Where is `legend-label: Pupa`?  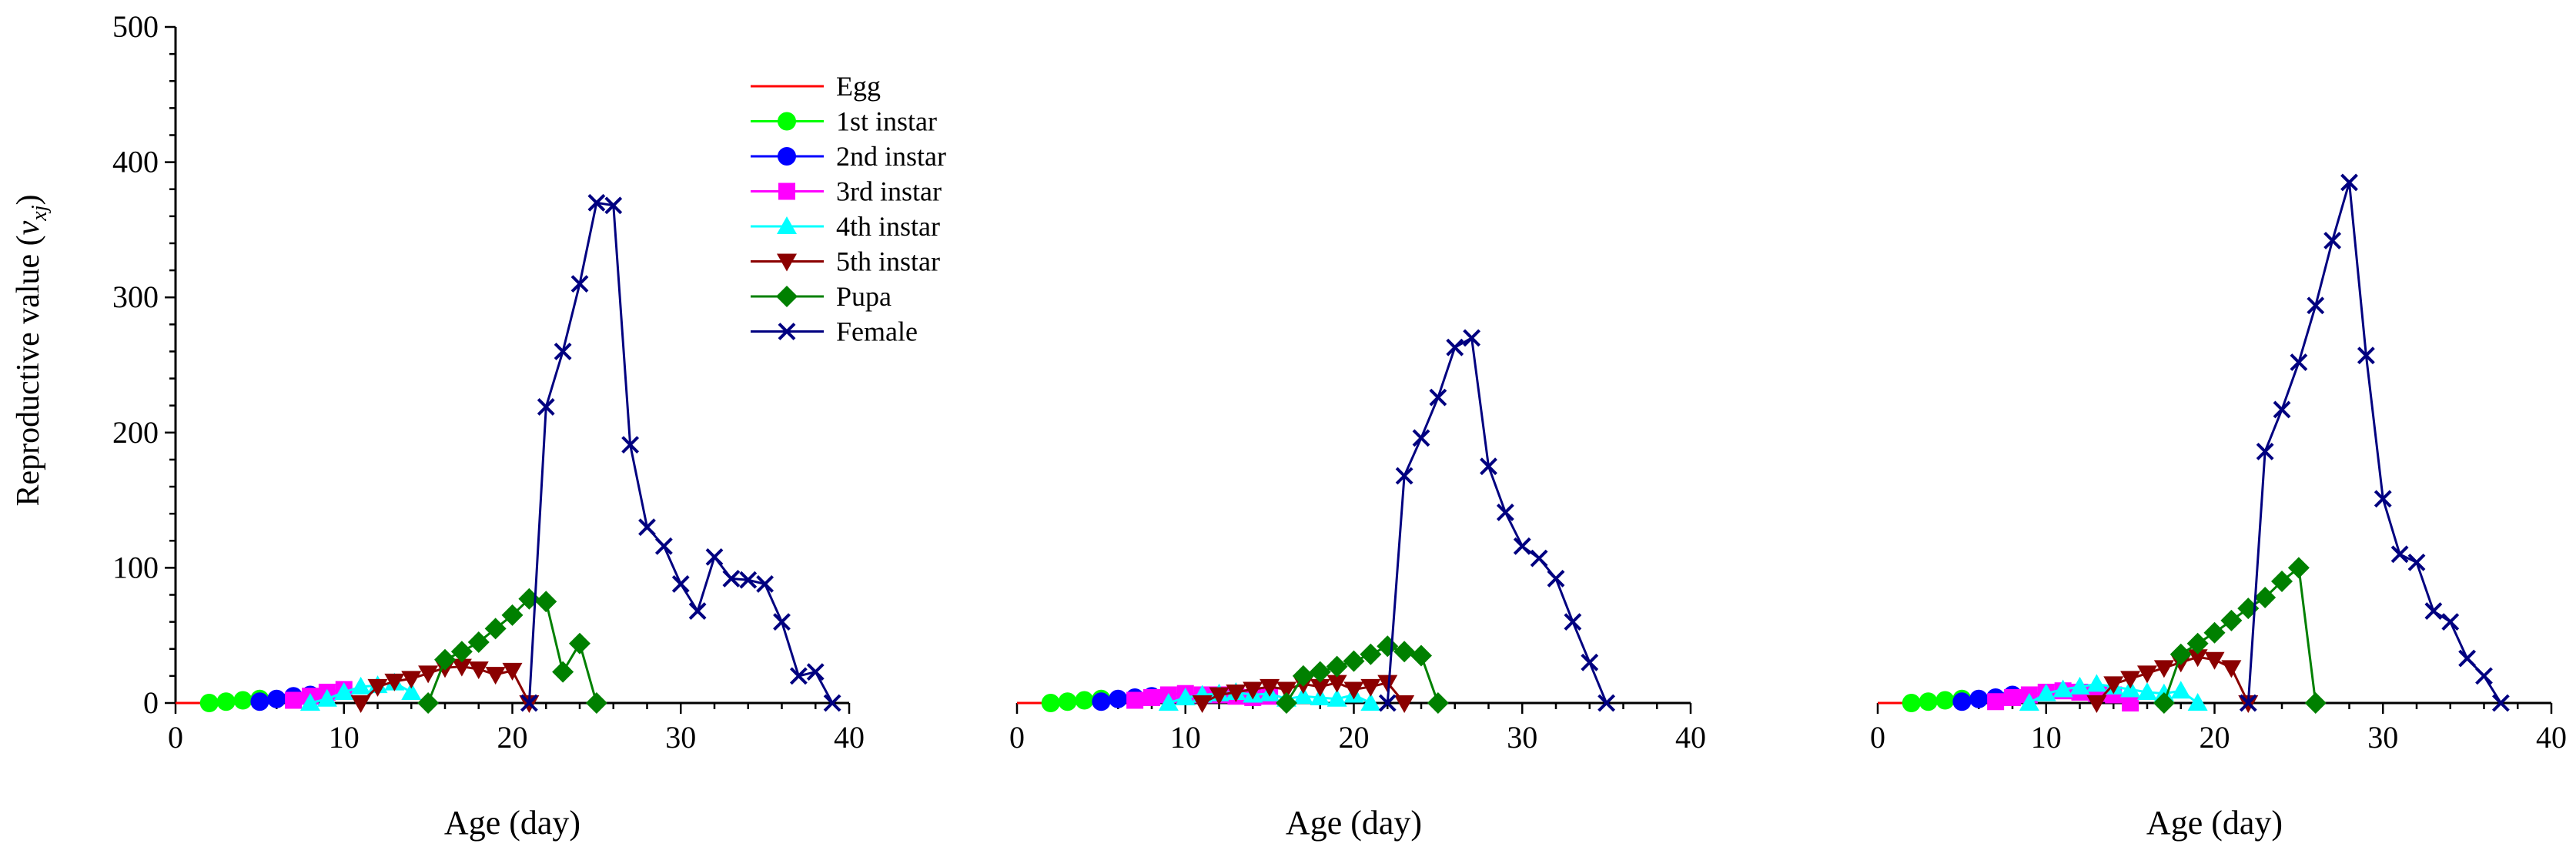
legend-label: Pupa is located at coordinates (864, 296).